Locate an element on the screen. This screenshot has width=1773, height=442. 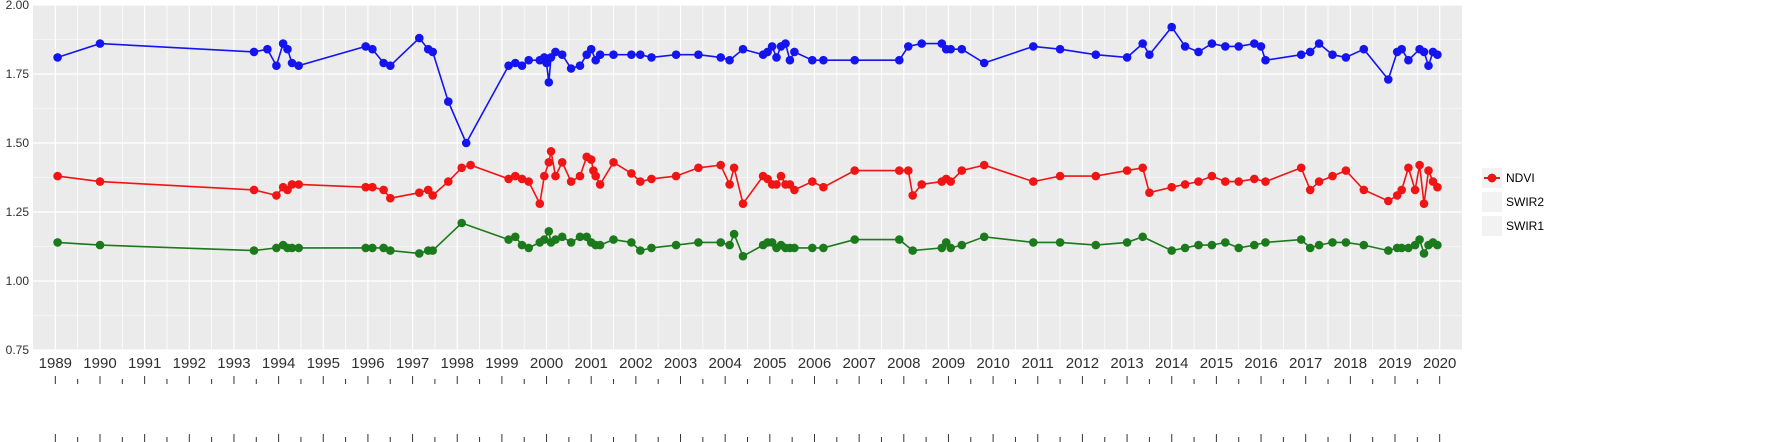
x-tick-label: 2004 is located at coordinates (724, 363).